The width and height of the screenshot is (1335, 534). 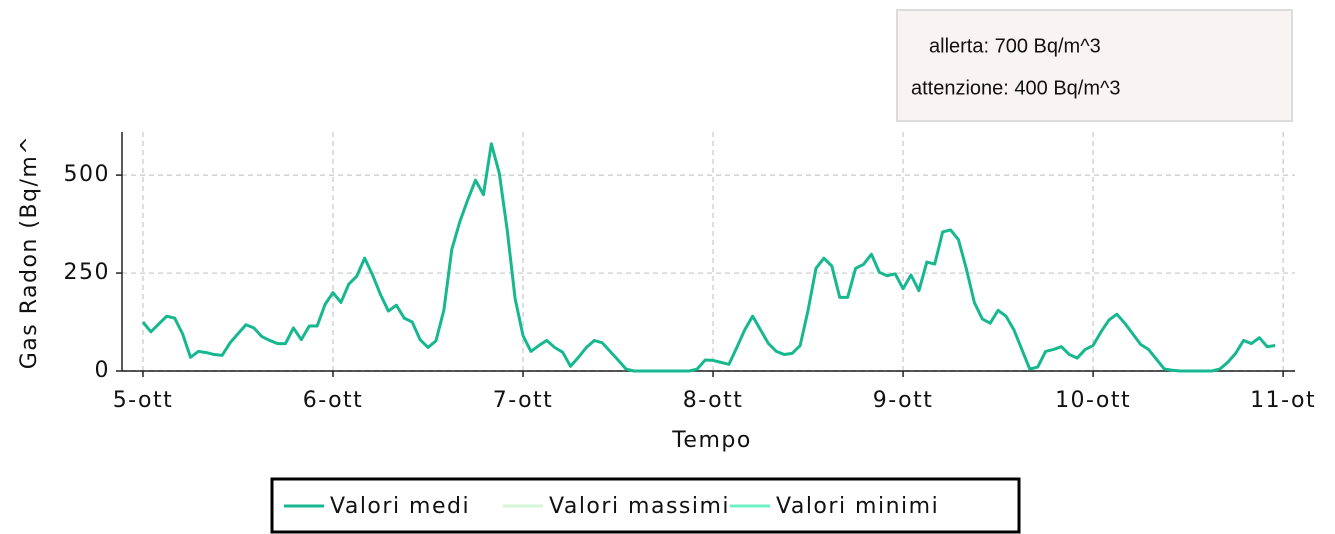 I want to click on x-tick-label: 7-ott, so click(x=523, y=400).